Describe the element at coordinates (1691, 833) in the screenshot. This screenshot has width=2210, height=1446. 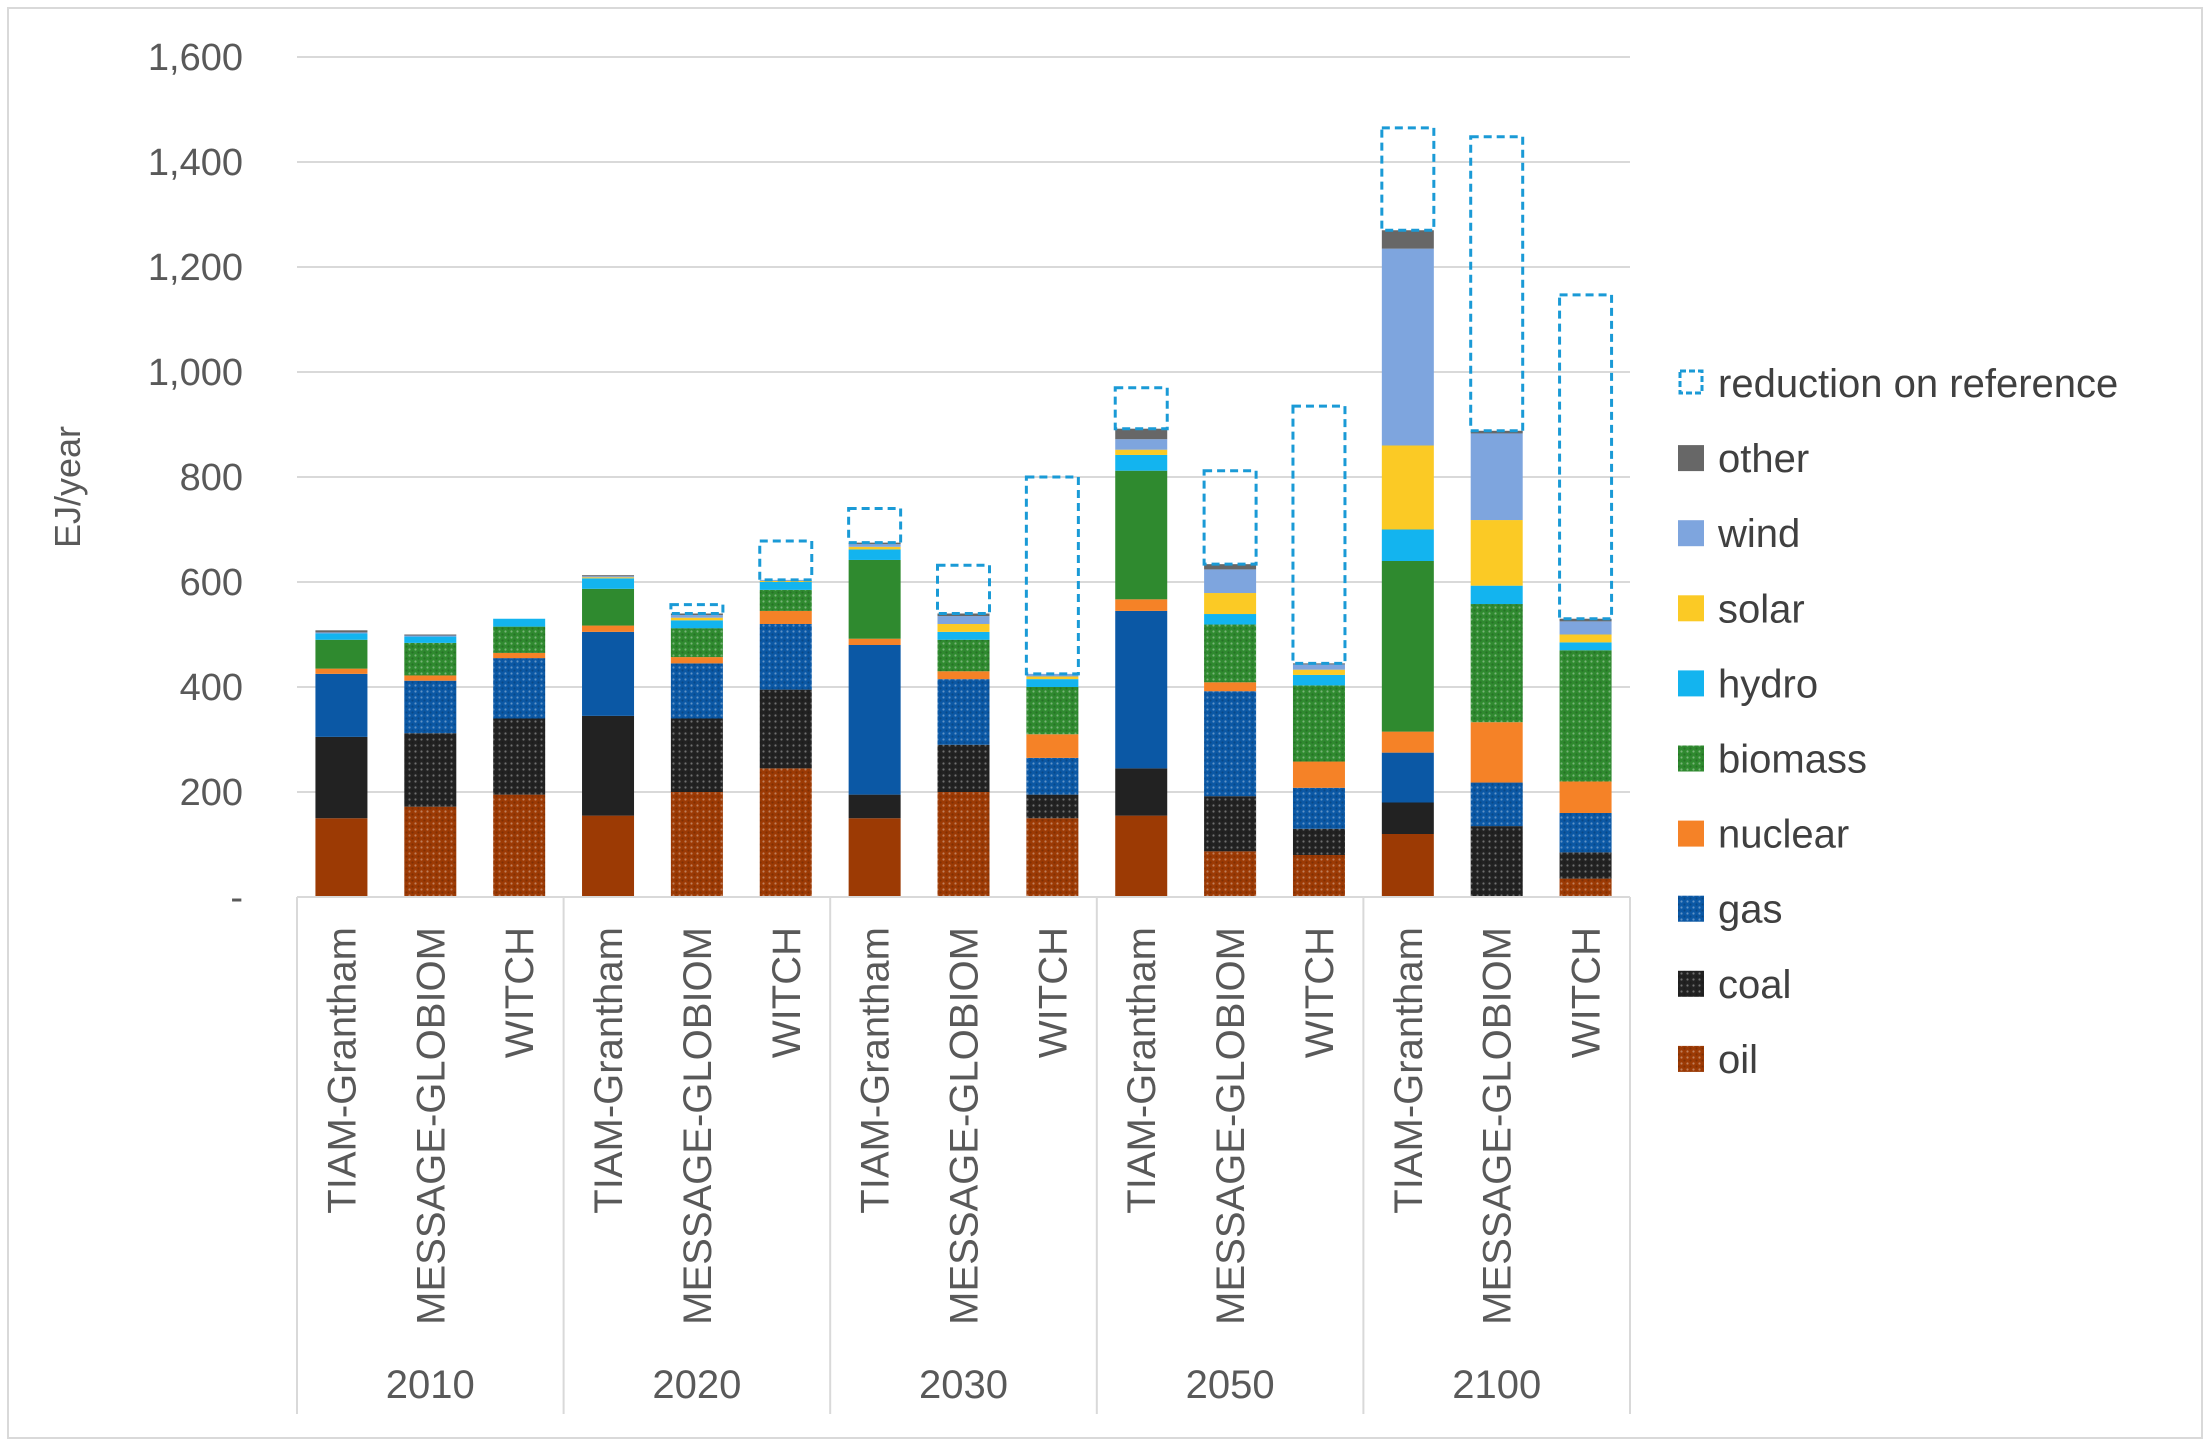
I see `legend-swatch-nuclear` at that location.